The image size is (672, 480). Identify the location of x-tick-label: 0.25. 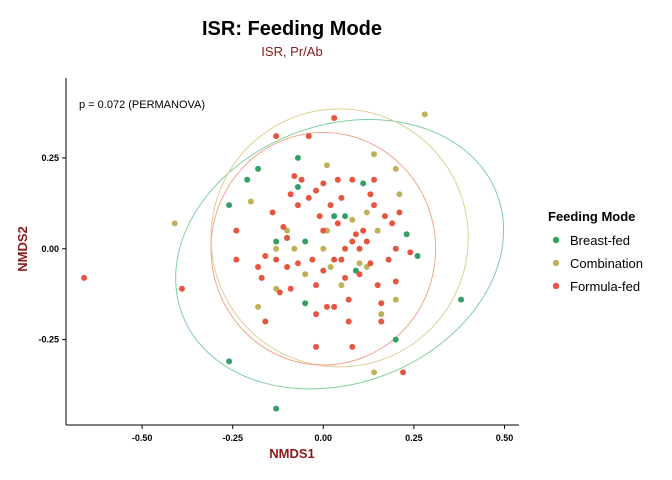
(414, 438).